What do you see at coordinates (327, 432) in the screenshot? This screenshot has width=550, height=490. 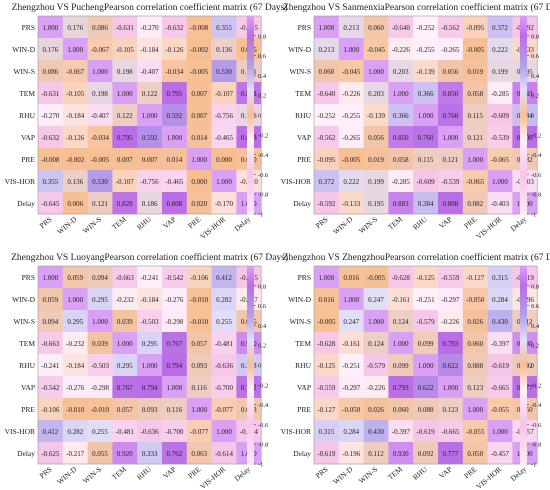 I see `cell-value-label: 0.315` at bounding box center [327, 432].